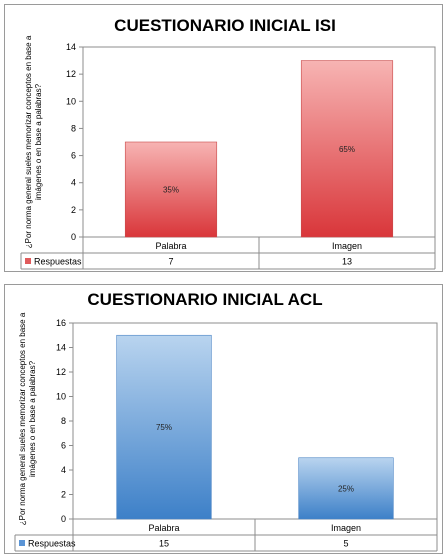 This screenshot has width=447, height=557. I want to click on chart-title: CUESTIONARIO INICIAL ACL, so click(204, 299).